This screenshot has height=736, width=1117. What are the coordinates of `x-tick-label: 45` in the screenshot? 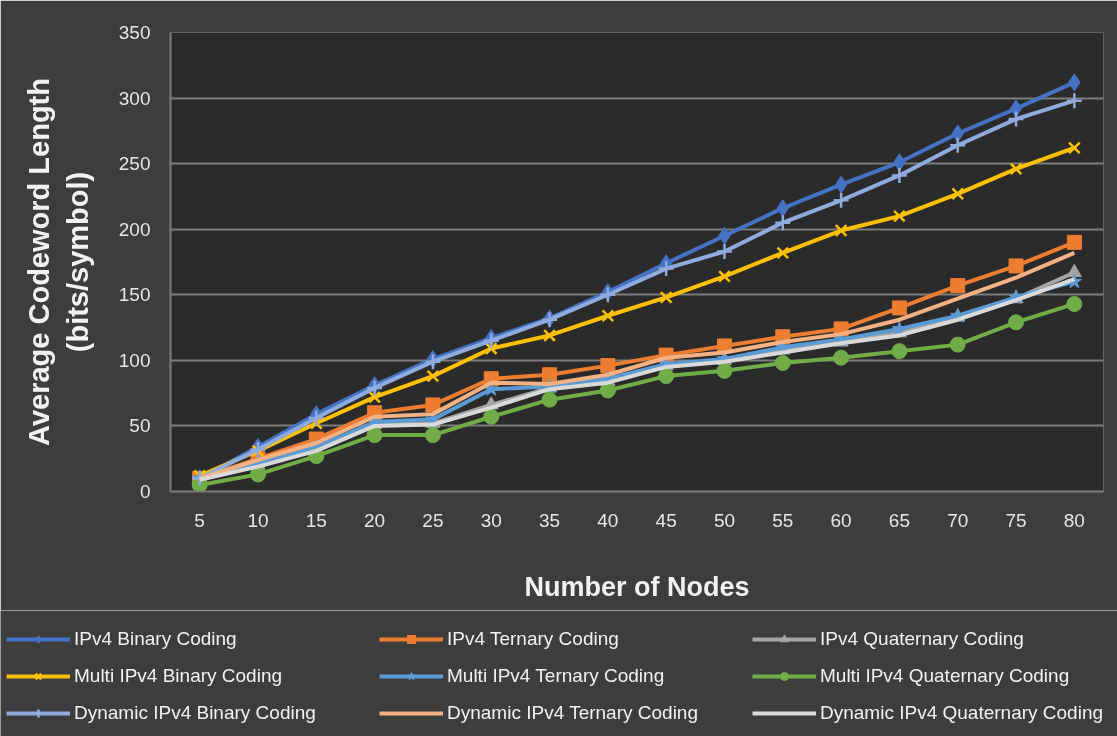 It's located at (666, 520).